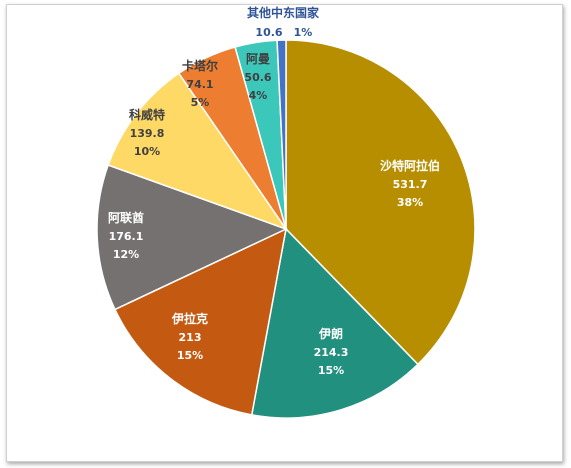 Image resolution: width=571 pixels, height=468 pixels. I want to click on slice-label-percent-2: 15%, so click(190, 355).